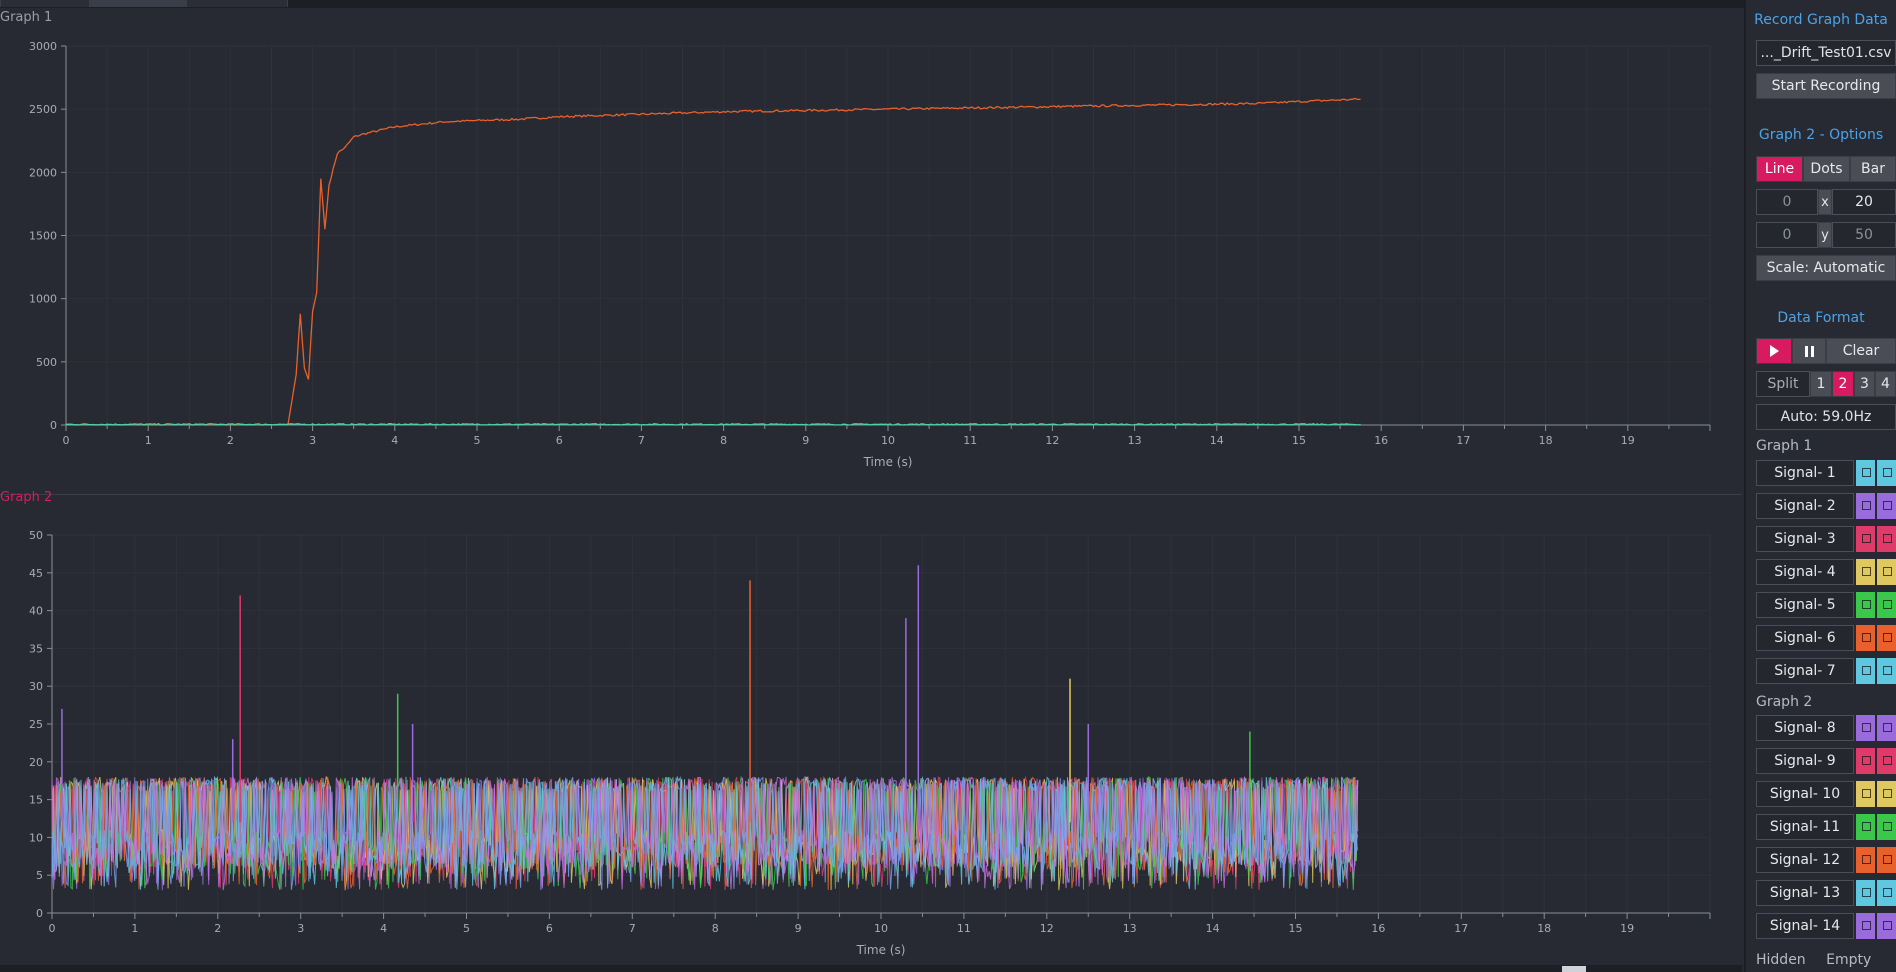  What do you see at coordinates (1826, 86) in the screenshot?
I see `start-recording-button: Start Recording` at bounding box center [1826, 86].